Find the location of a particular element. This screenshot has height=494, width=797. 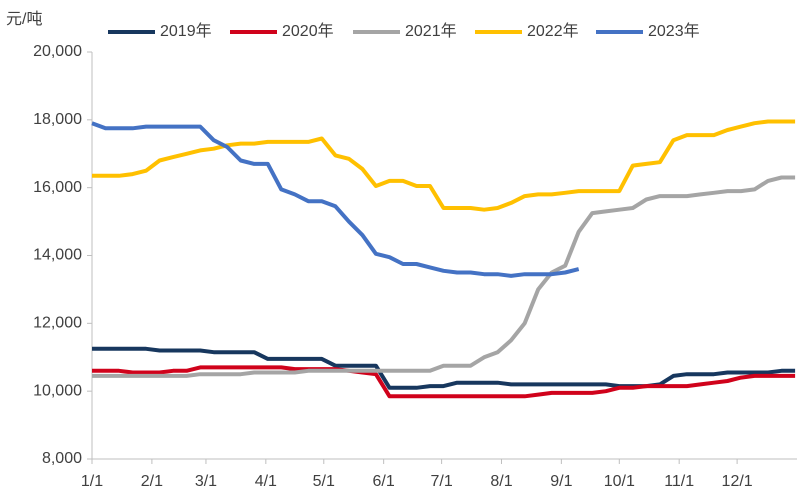

y-tick-label: 16,000 is located at coordinates (57, 187).